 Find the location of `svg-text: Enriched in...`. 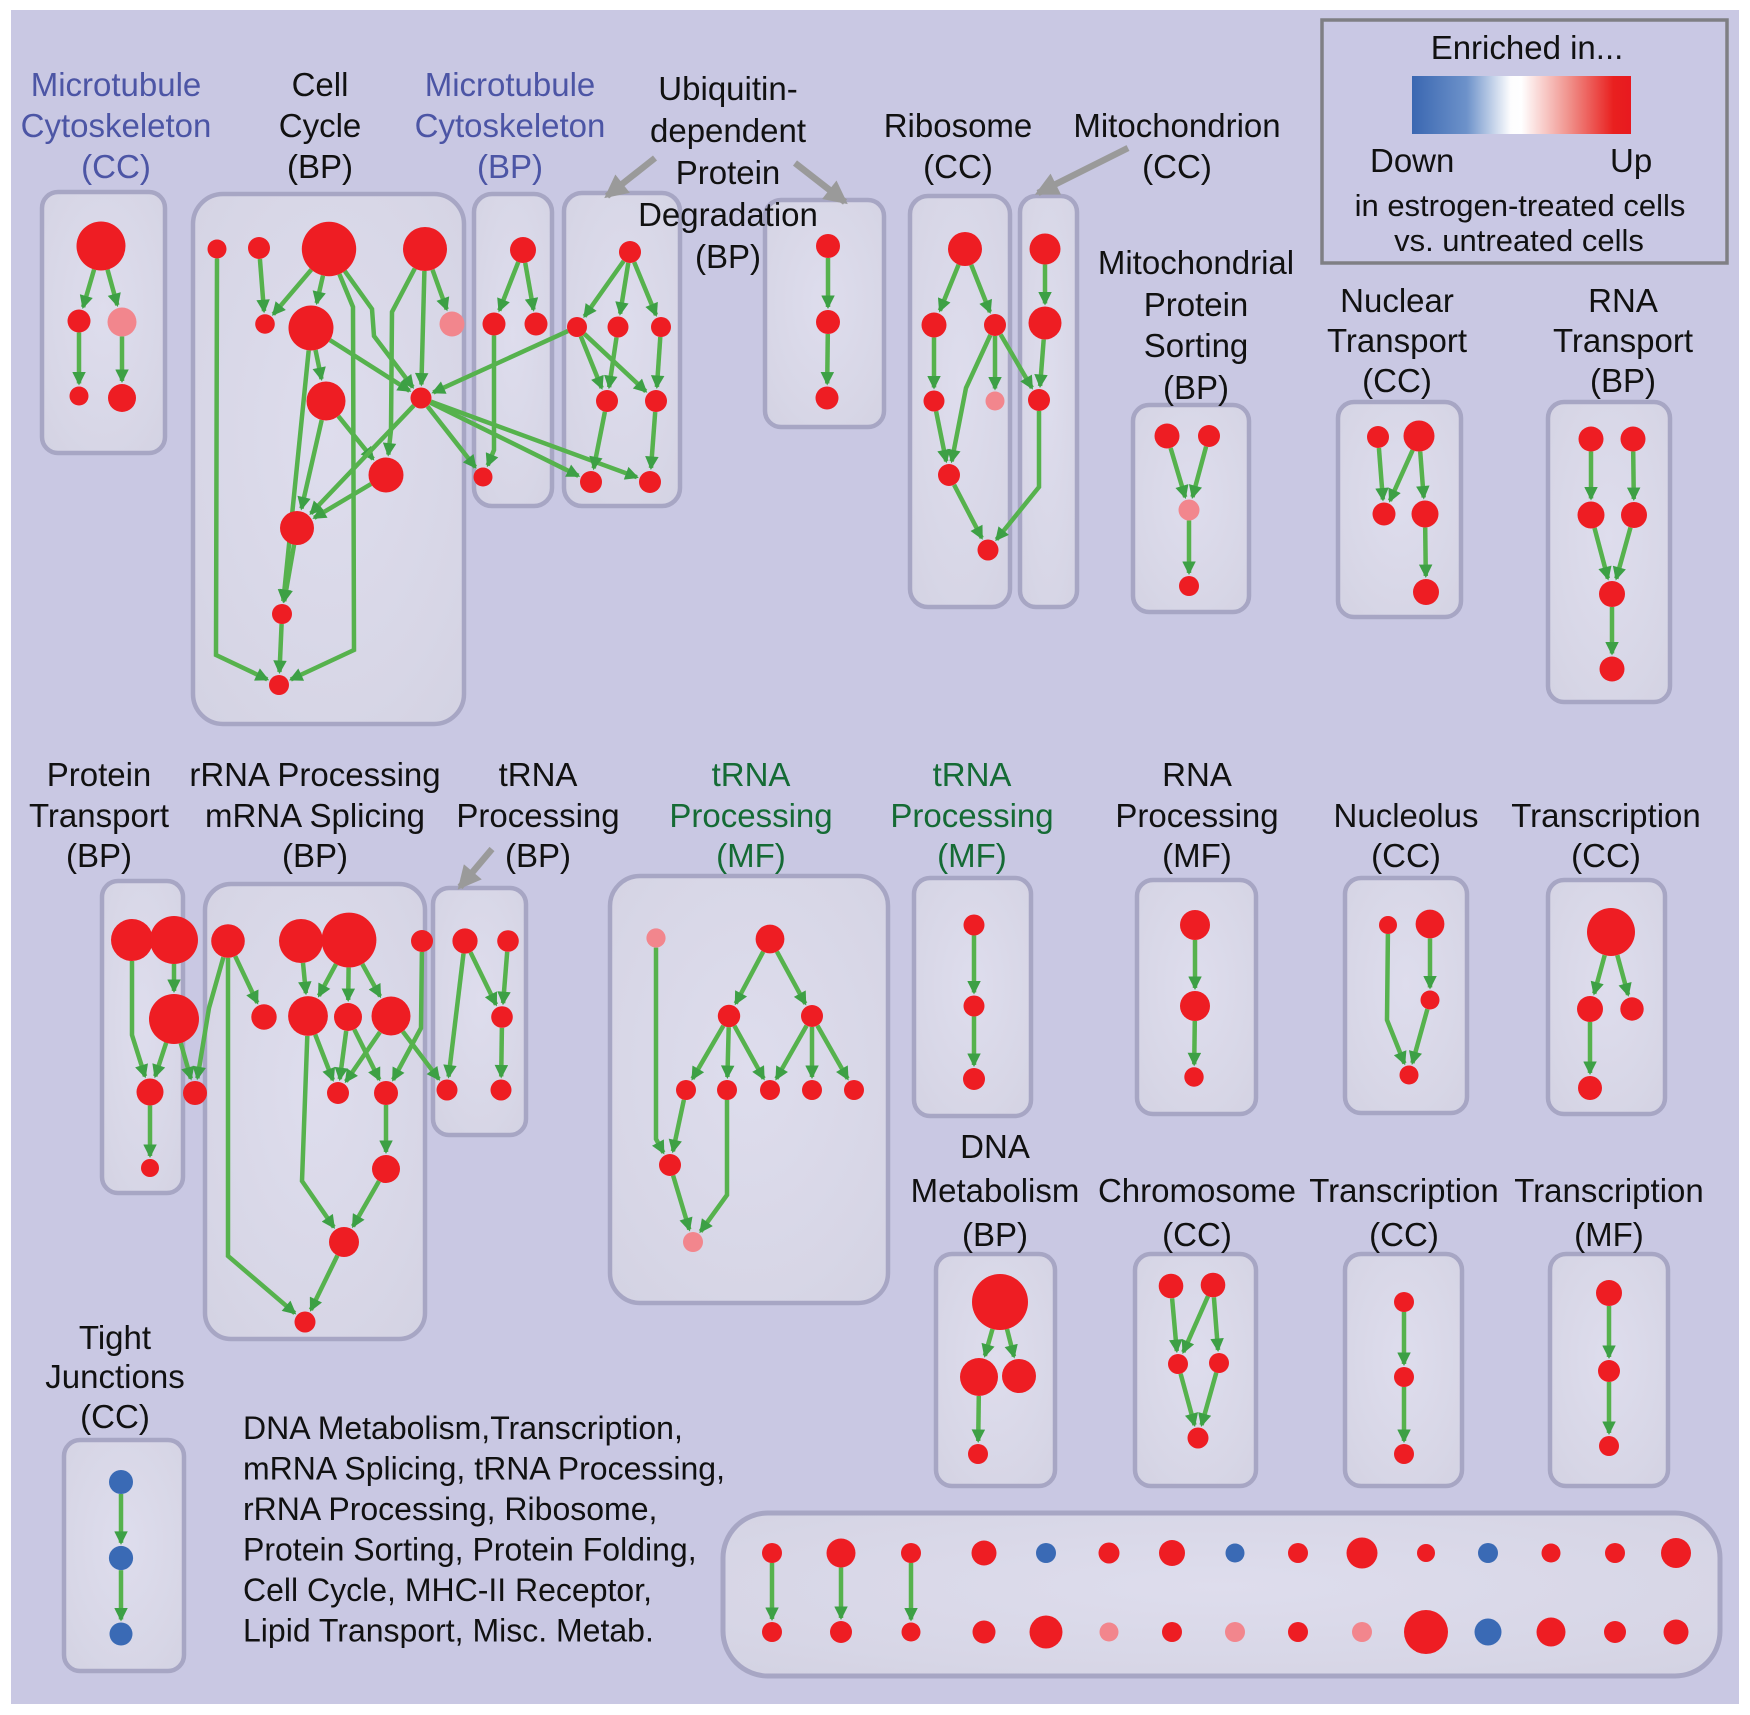

svg-text: Enriched in... is located at coordinates (1527, 47).